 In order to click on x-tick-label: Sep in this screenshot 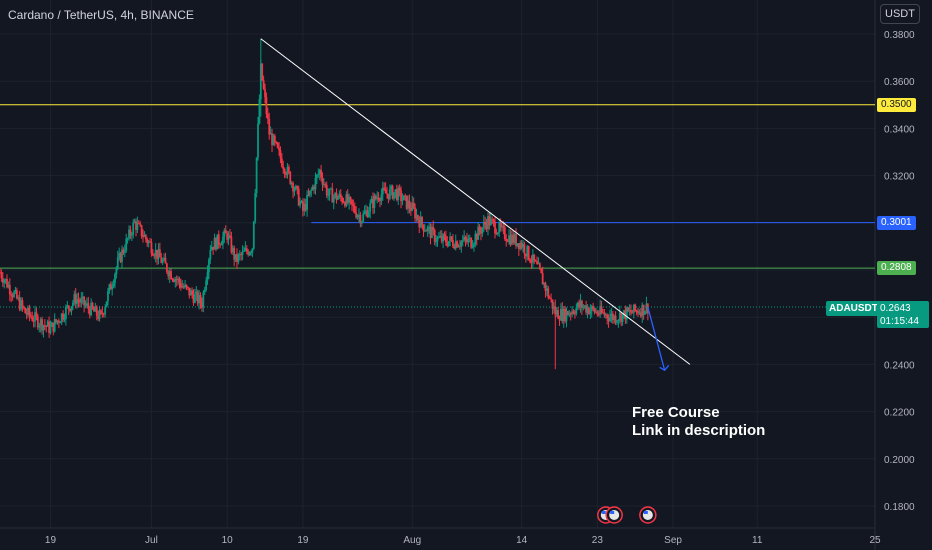, I will do `click(673, 540)`.